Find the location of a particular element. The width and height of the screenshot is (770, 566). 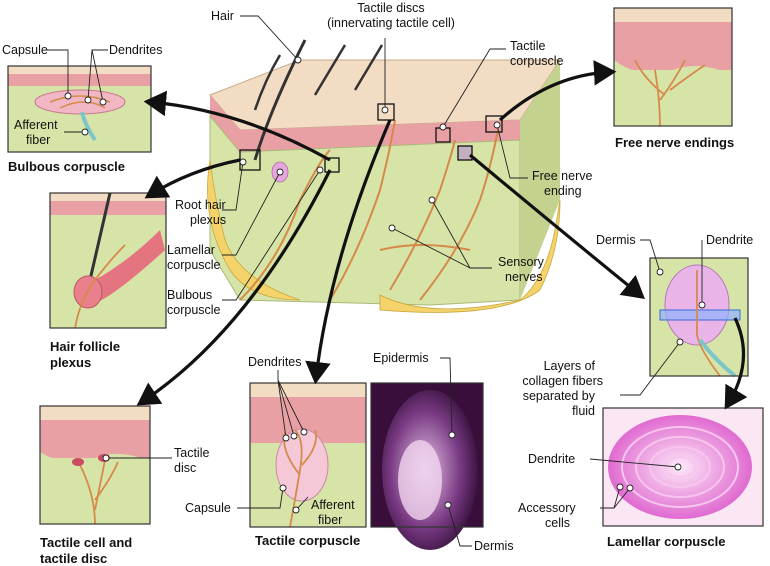

label-tactile-corpuscle-2: corpuscle is located at coordinates (537, 61).